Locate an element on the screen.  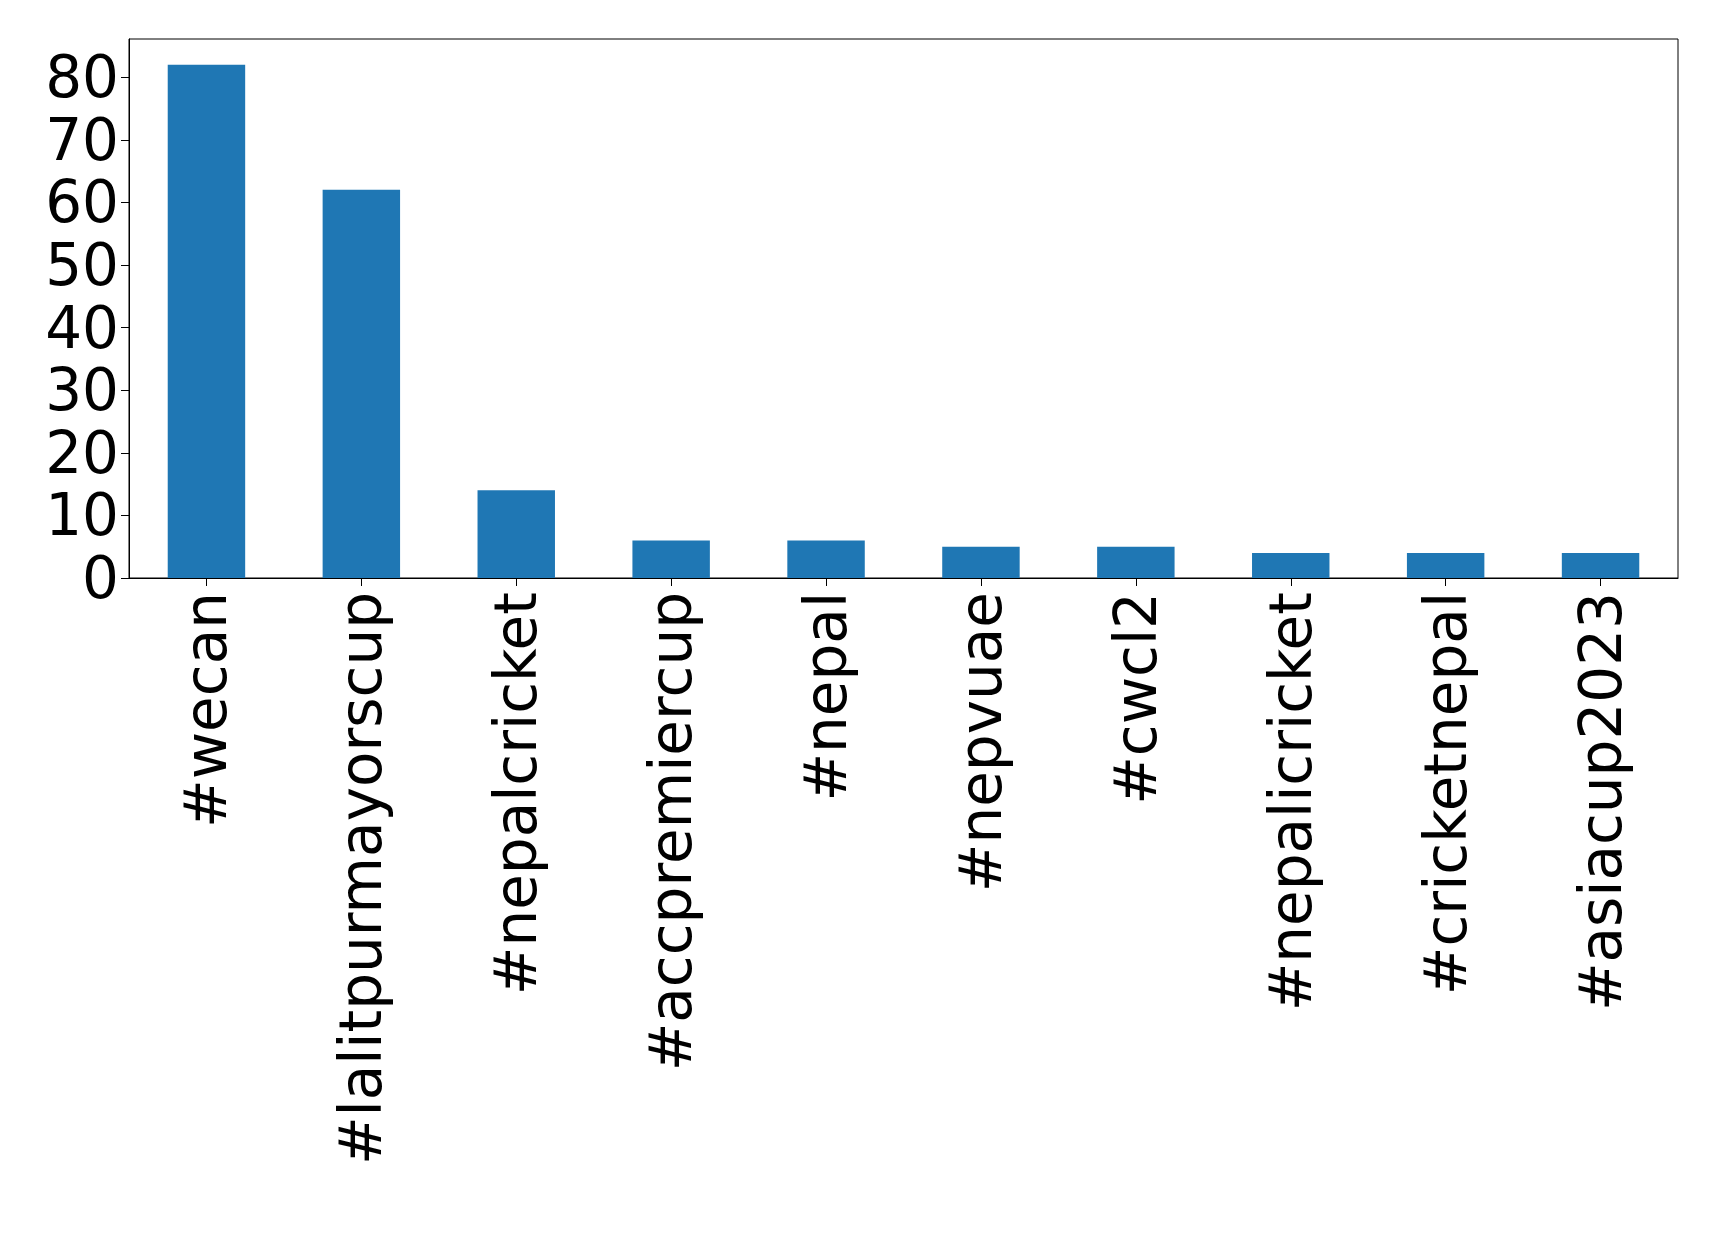
x-tick-label: #nepalcricket is located at coordinates (516, 794).